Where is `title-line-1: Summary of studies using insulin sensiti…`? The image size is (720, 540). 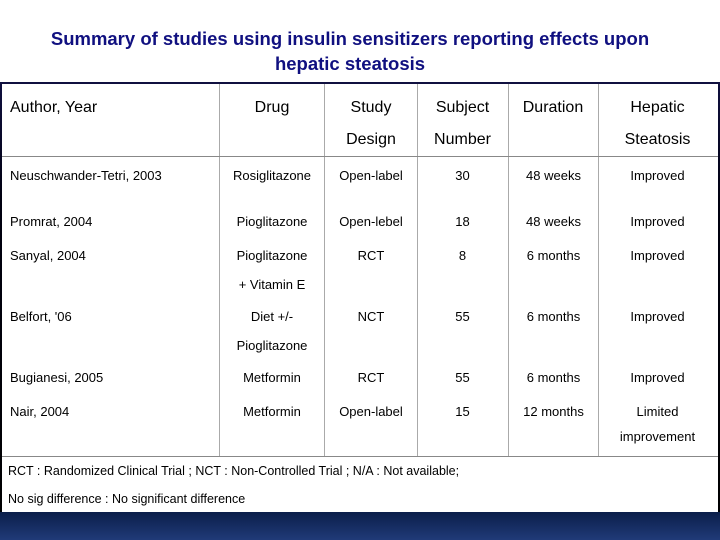
title-line-1: Summary of studies using insulin sensiti… is located at coordinates (350, 38).